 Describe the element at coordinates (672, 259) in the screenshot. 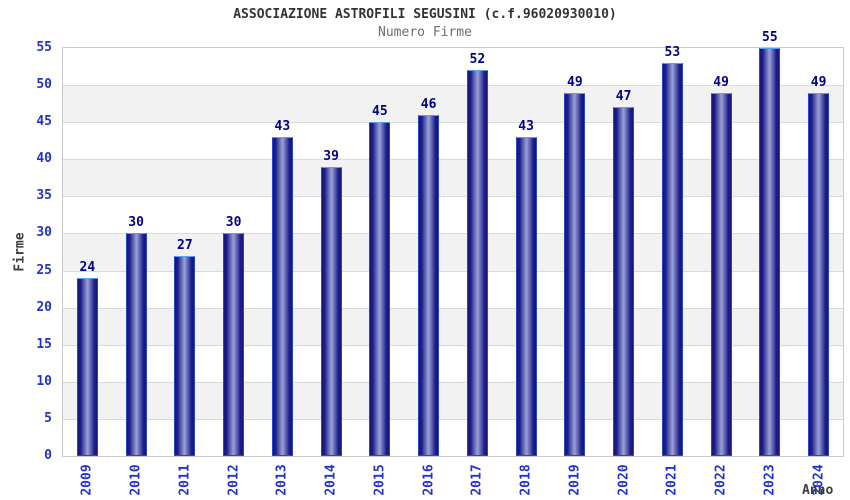

I see `bar-2021` at that location.